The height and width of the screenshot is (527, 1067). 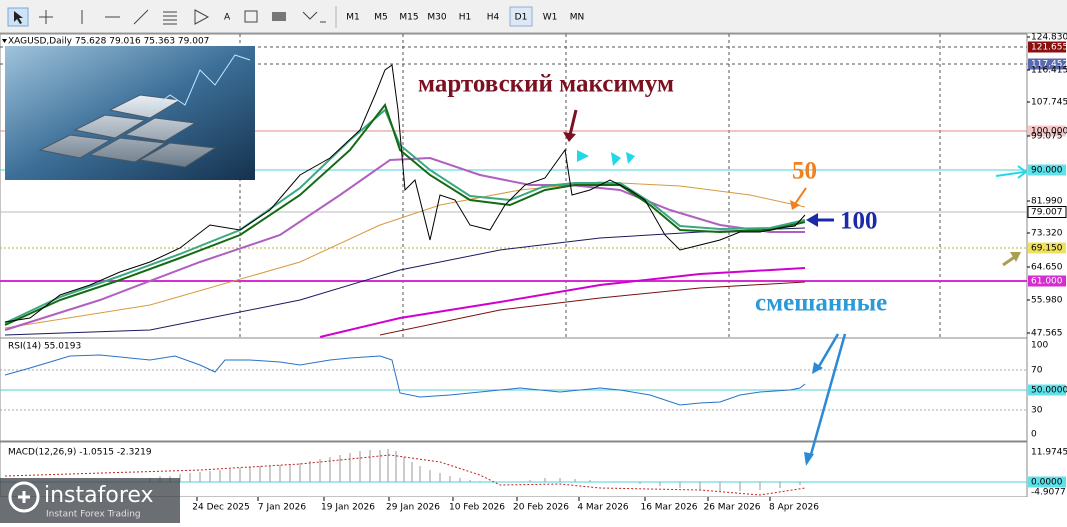 What do you see at coordinates (1049, 38) in the screenshot?
I see `price-label: 124.830` at bounding box center [1049, 38].